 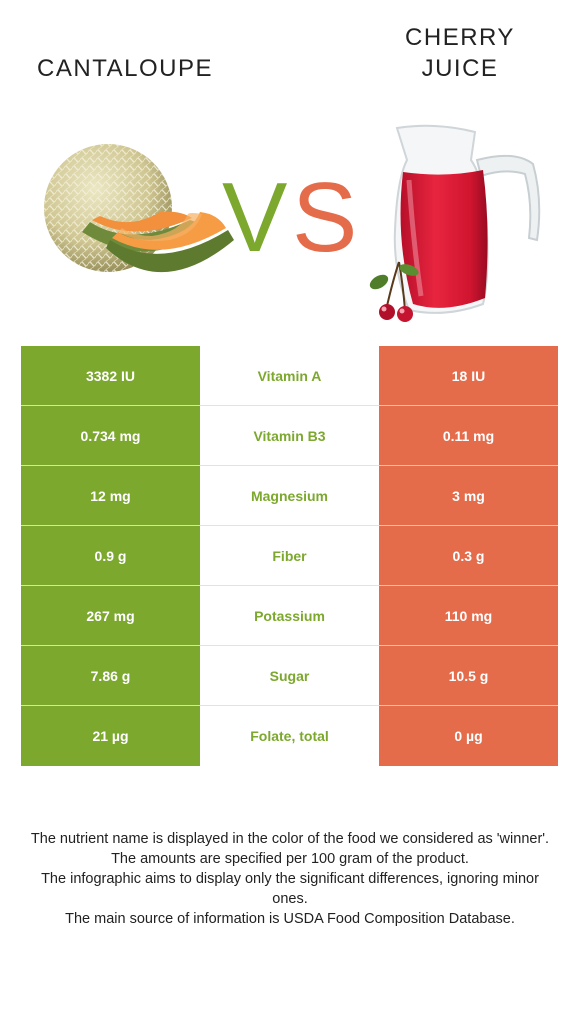 What do you see at coordinates (468, 436) in the screenshot?
I see `cherry-juice-value: 0.11 mg` at bounding box center [468, 436].